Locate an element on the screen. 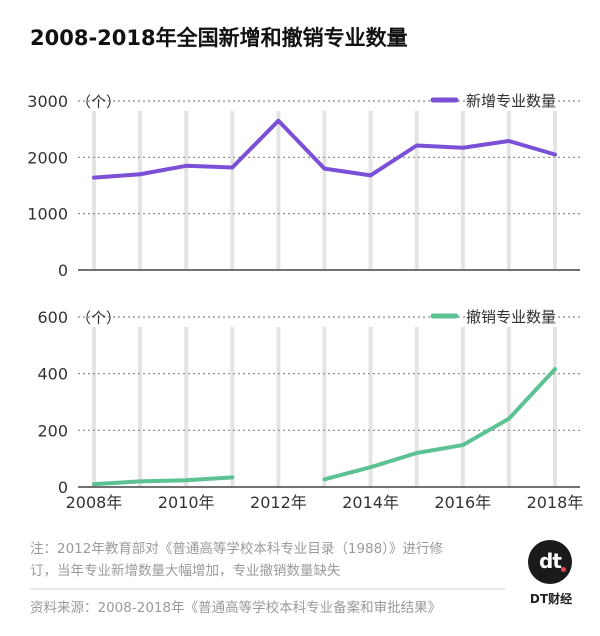 This screenshot has height=636, width=600. x-tick-label: 2018年 is located at coordinates (555, 502).